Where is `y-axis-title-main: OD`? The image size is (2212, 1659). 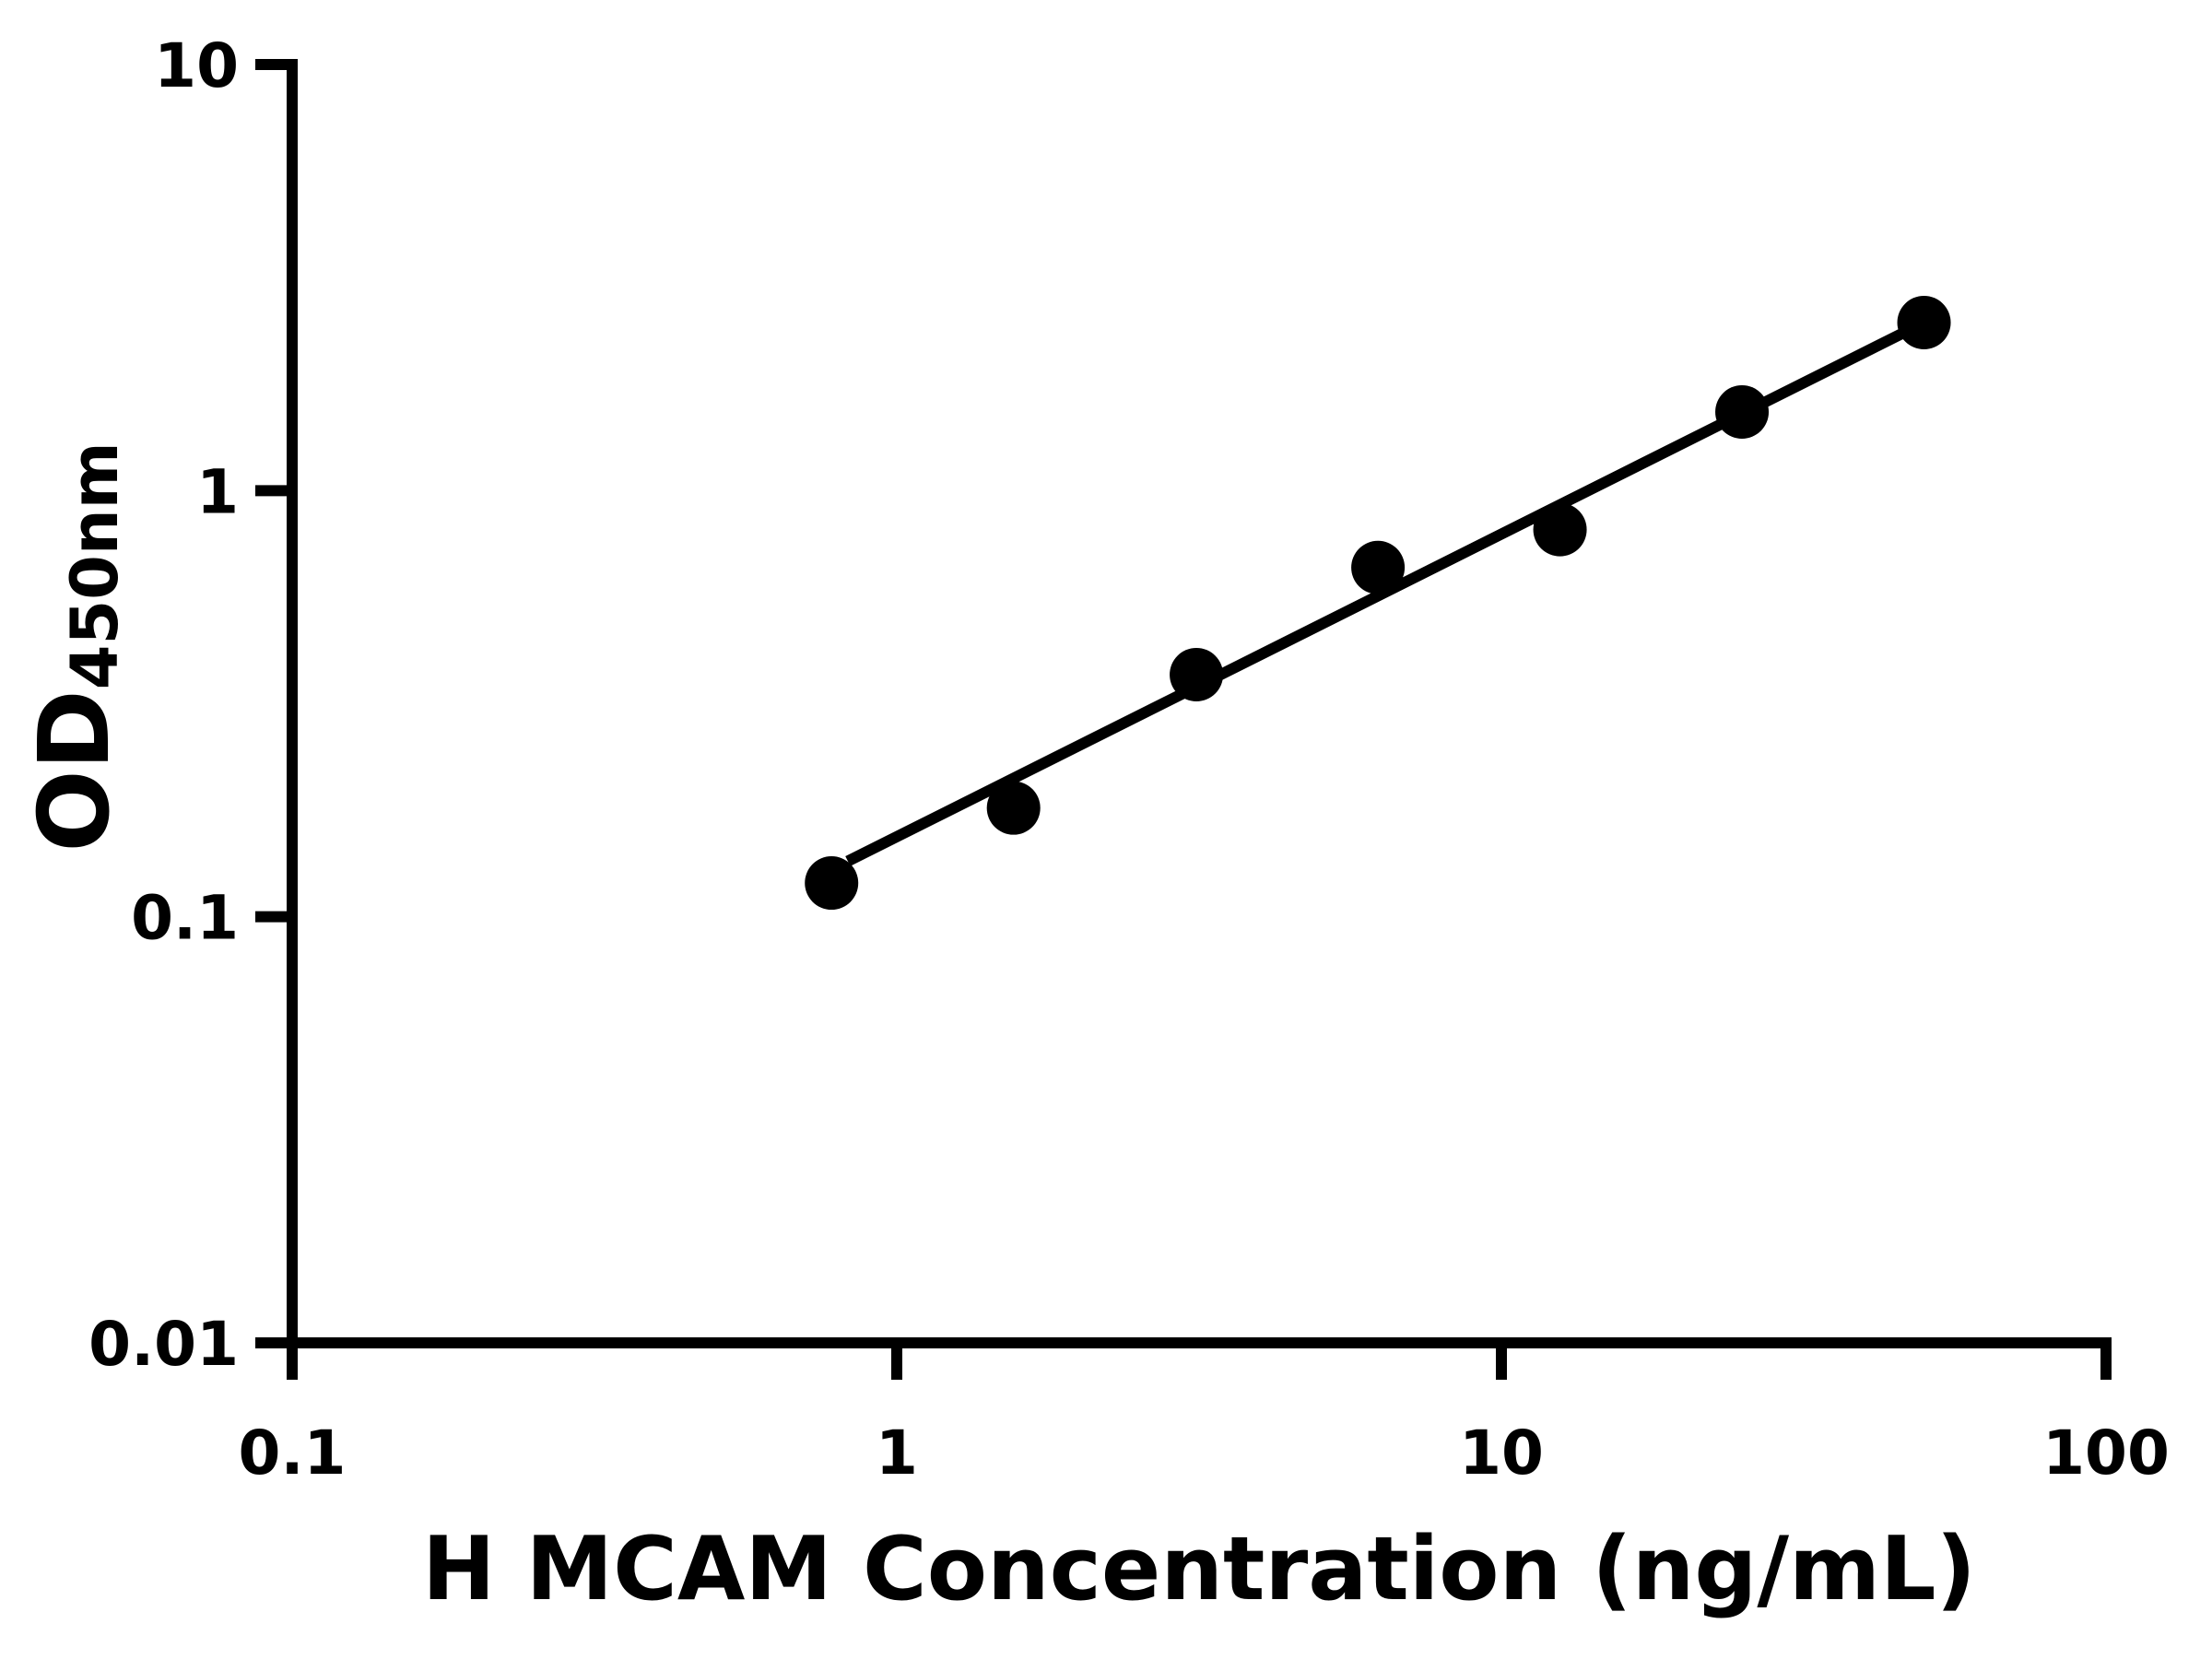
y-axis-title-main: OD is located at coordinates (74, 770).